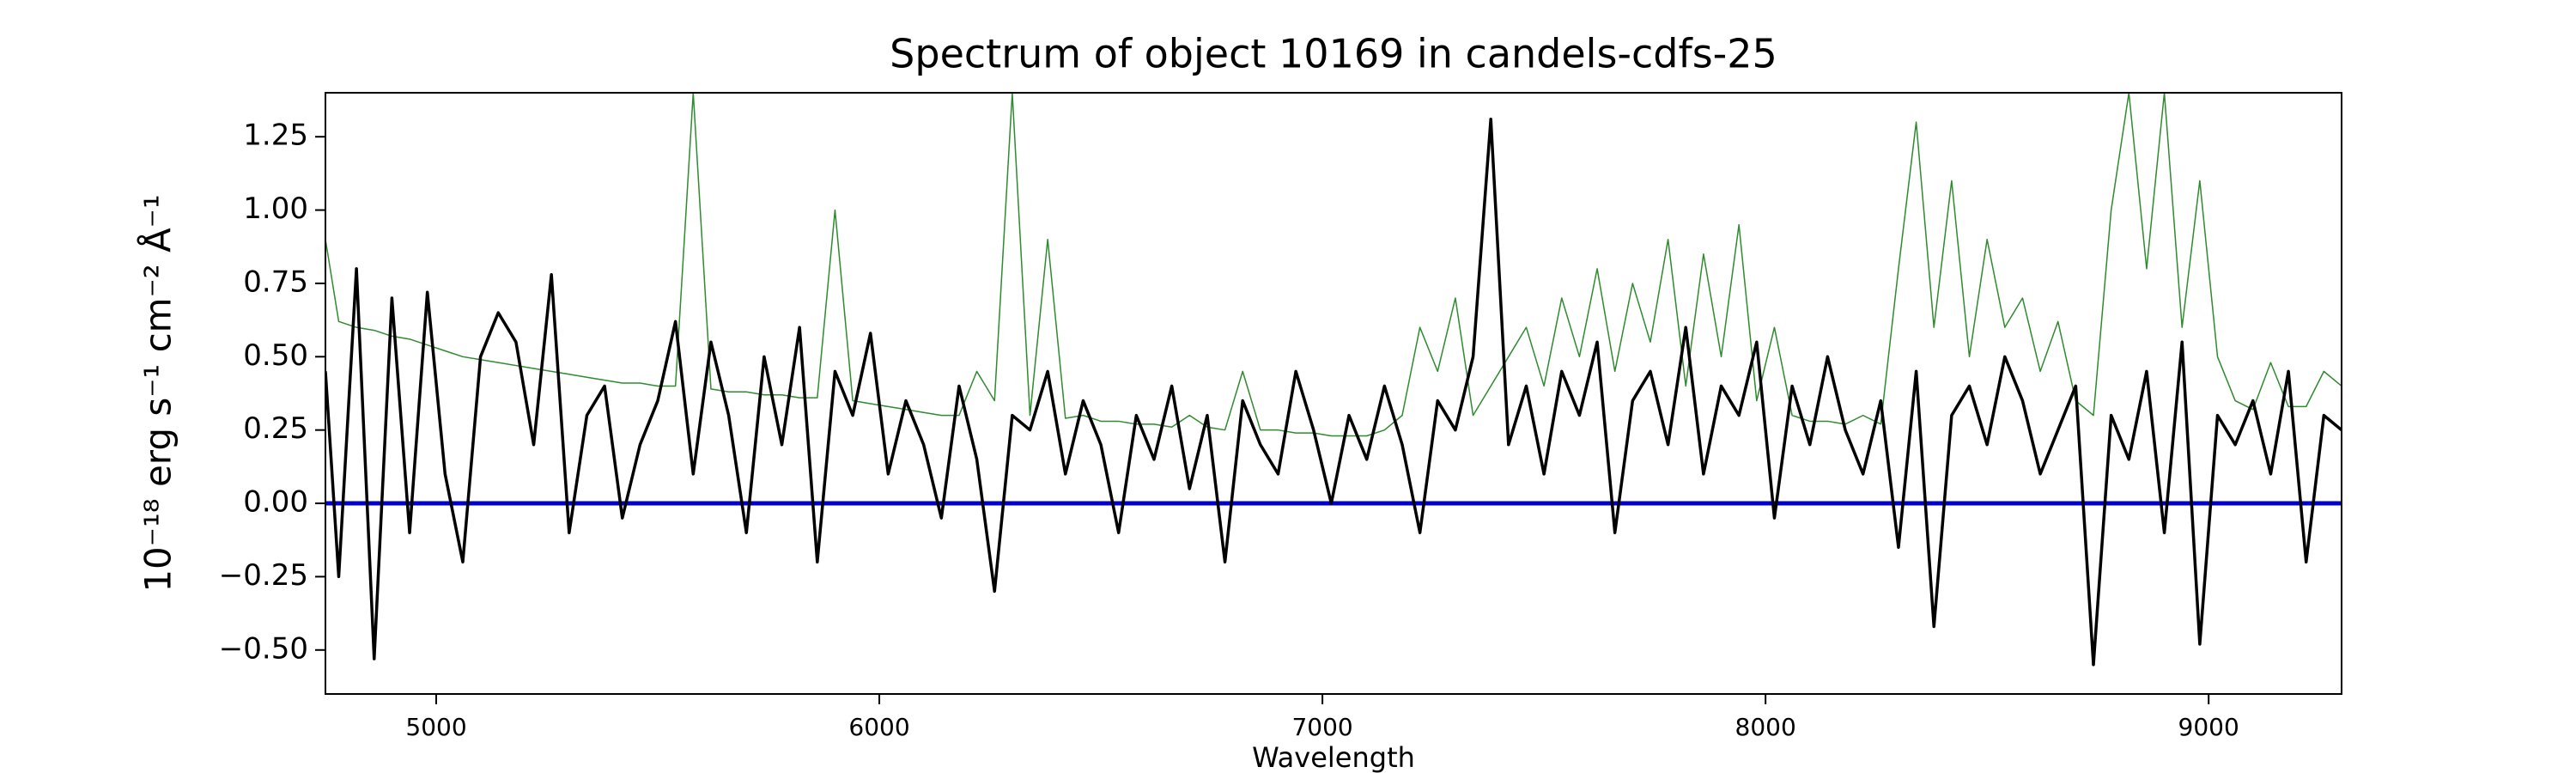  I want to click on x-tick-label: 7000, so click(1321, 727).